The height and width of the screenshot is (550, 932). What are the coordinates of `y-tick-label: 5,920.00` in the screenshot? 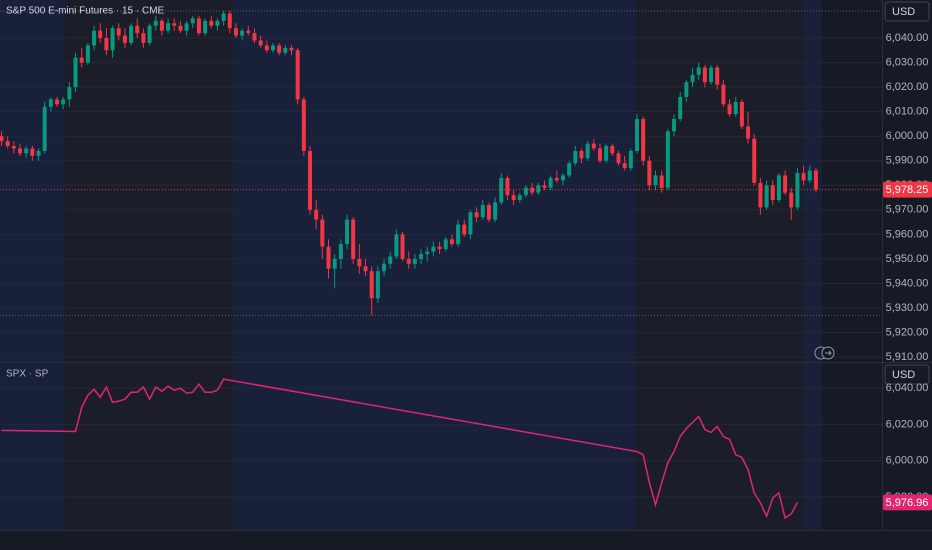 It's located at (907, 332).